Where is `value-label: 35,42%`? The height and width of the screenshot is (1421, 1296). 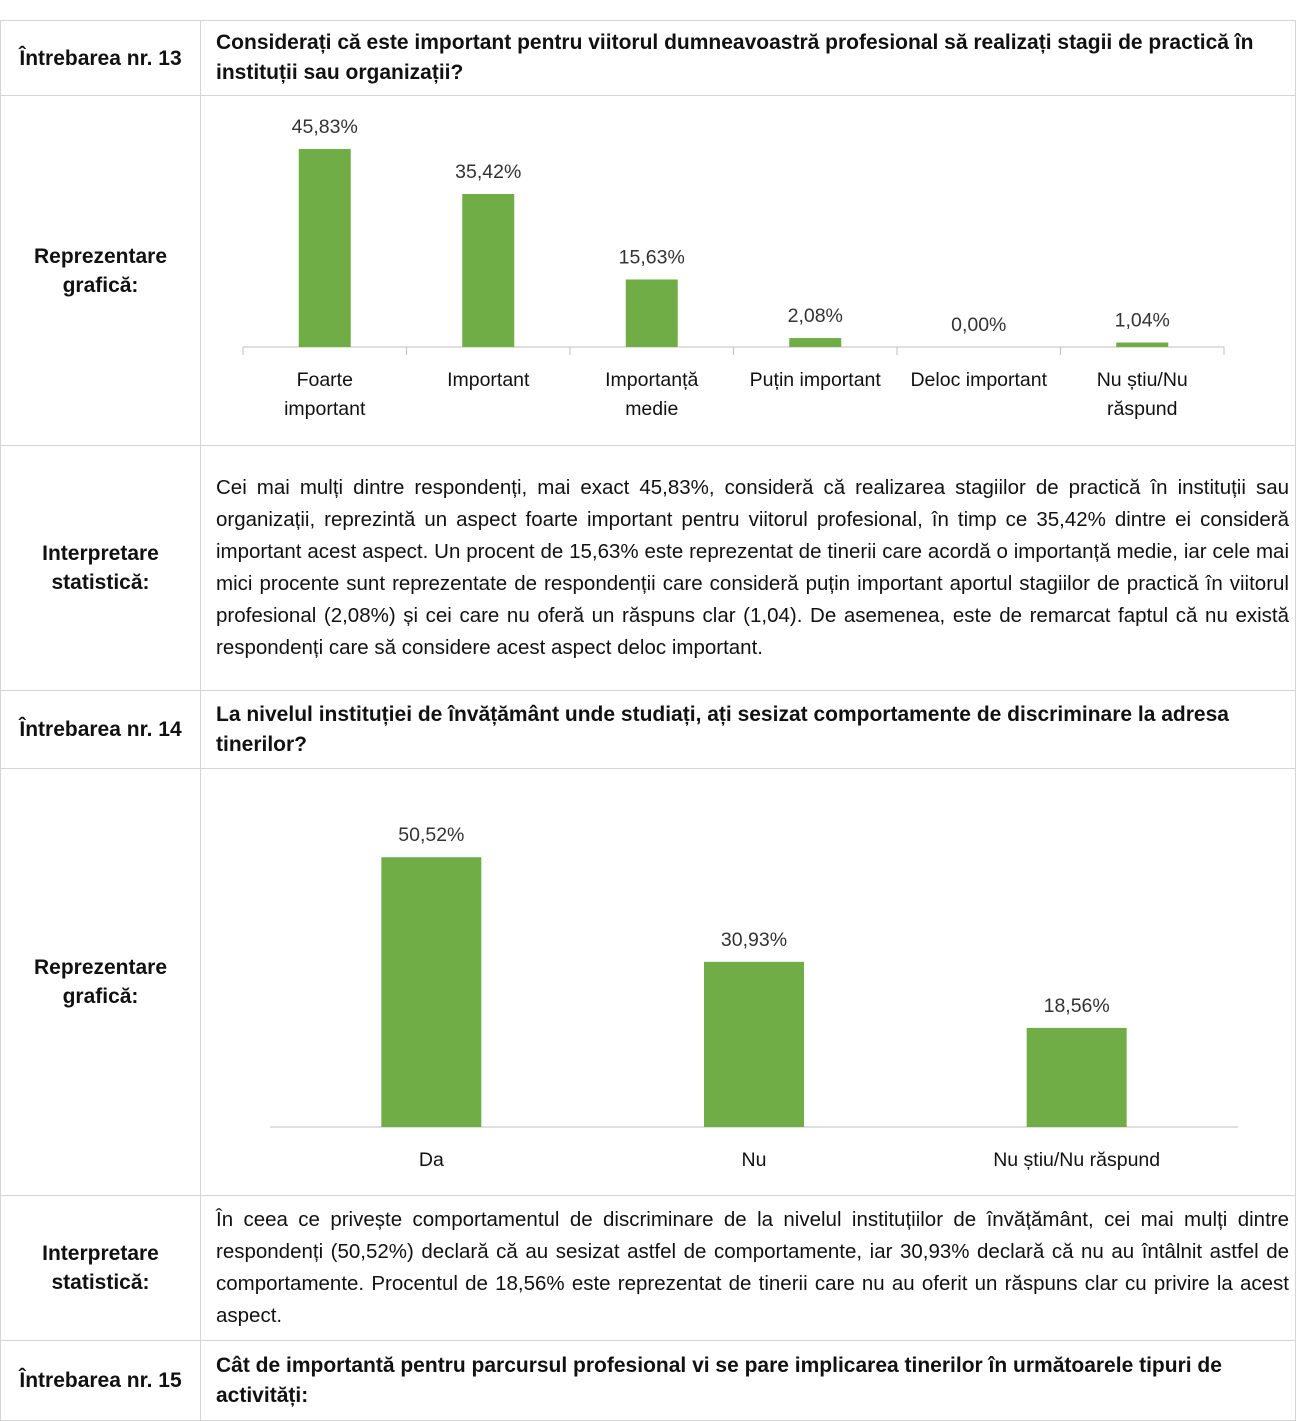
value-label: 35,42% is located at coordinates (488, 172).